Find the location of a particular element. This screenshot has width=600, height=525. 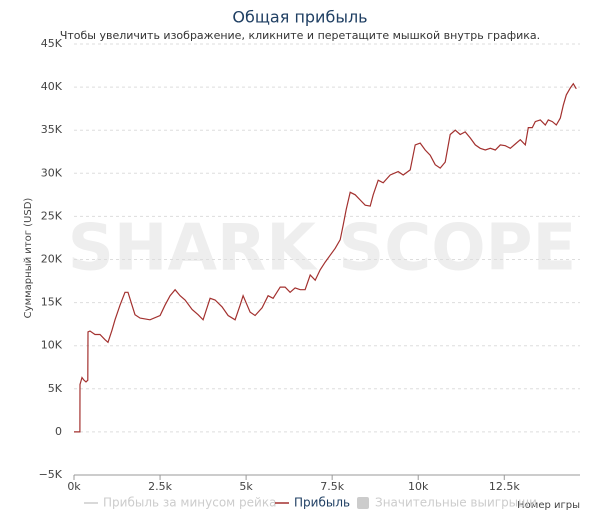

y-tick-label: 0 is located at coordinates (58, 431).